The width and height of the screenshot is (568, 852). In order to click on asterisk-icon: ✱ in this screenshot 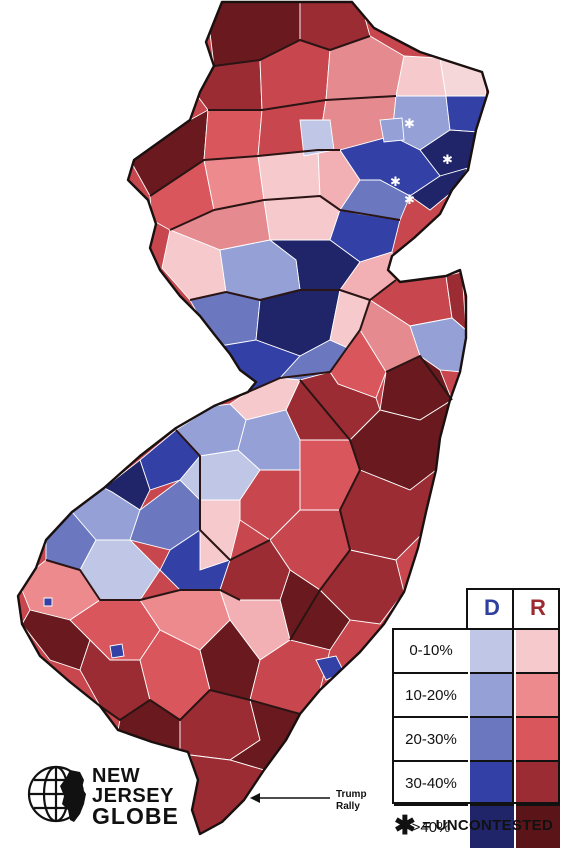, I will do `click(405, 825)`.